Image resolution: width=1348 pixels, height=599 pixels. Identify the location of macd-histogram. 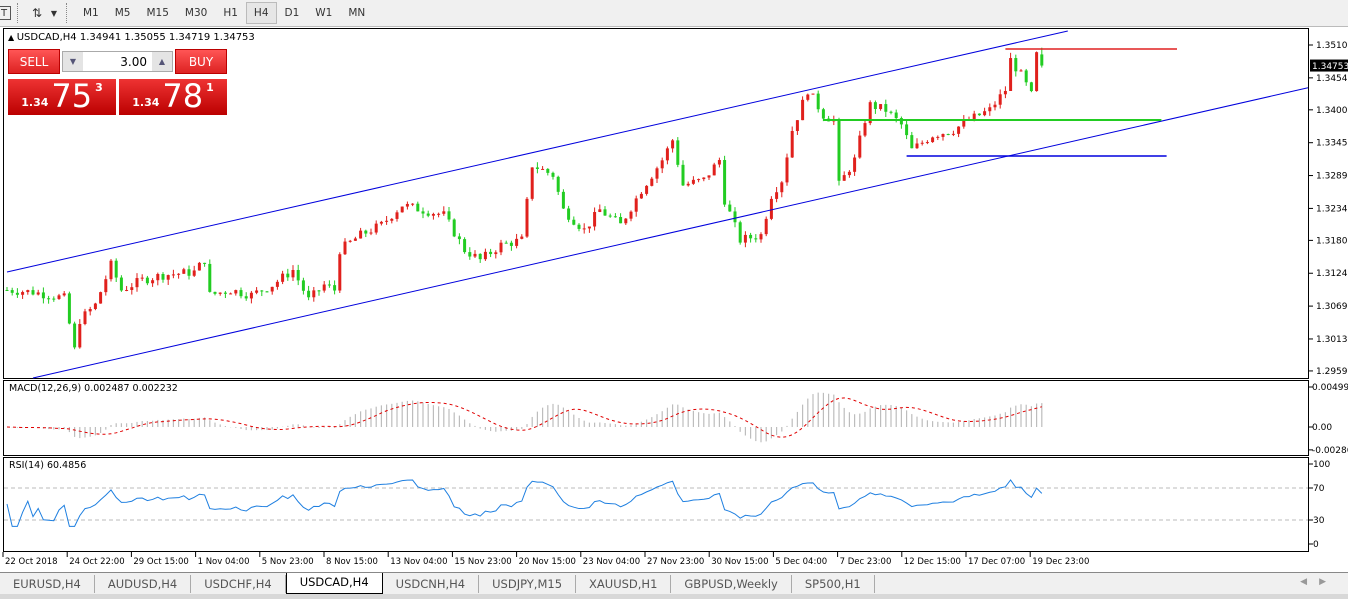
(527, 417).